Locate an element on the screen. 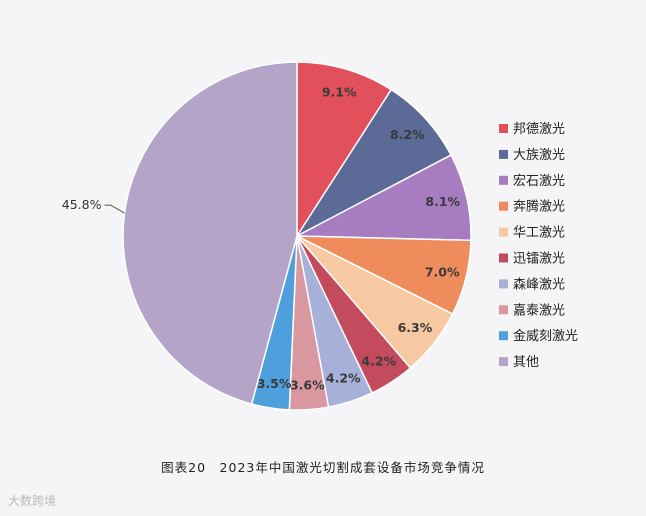  slice-label-3: 8.1% is located at coordinates (442, 201).